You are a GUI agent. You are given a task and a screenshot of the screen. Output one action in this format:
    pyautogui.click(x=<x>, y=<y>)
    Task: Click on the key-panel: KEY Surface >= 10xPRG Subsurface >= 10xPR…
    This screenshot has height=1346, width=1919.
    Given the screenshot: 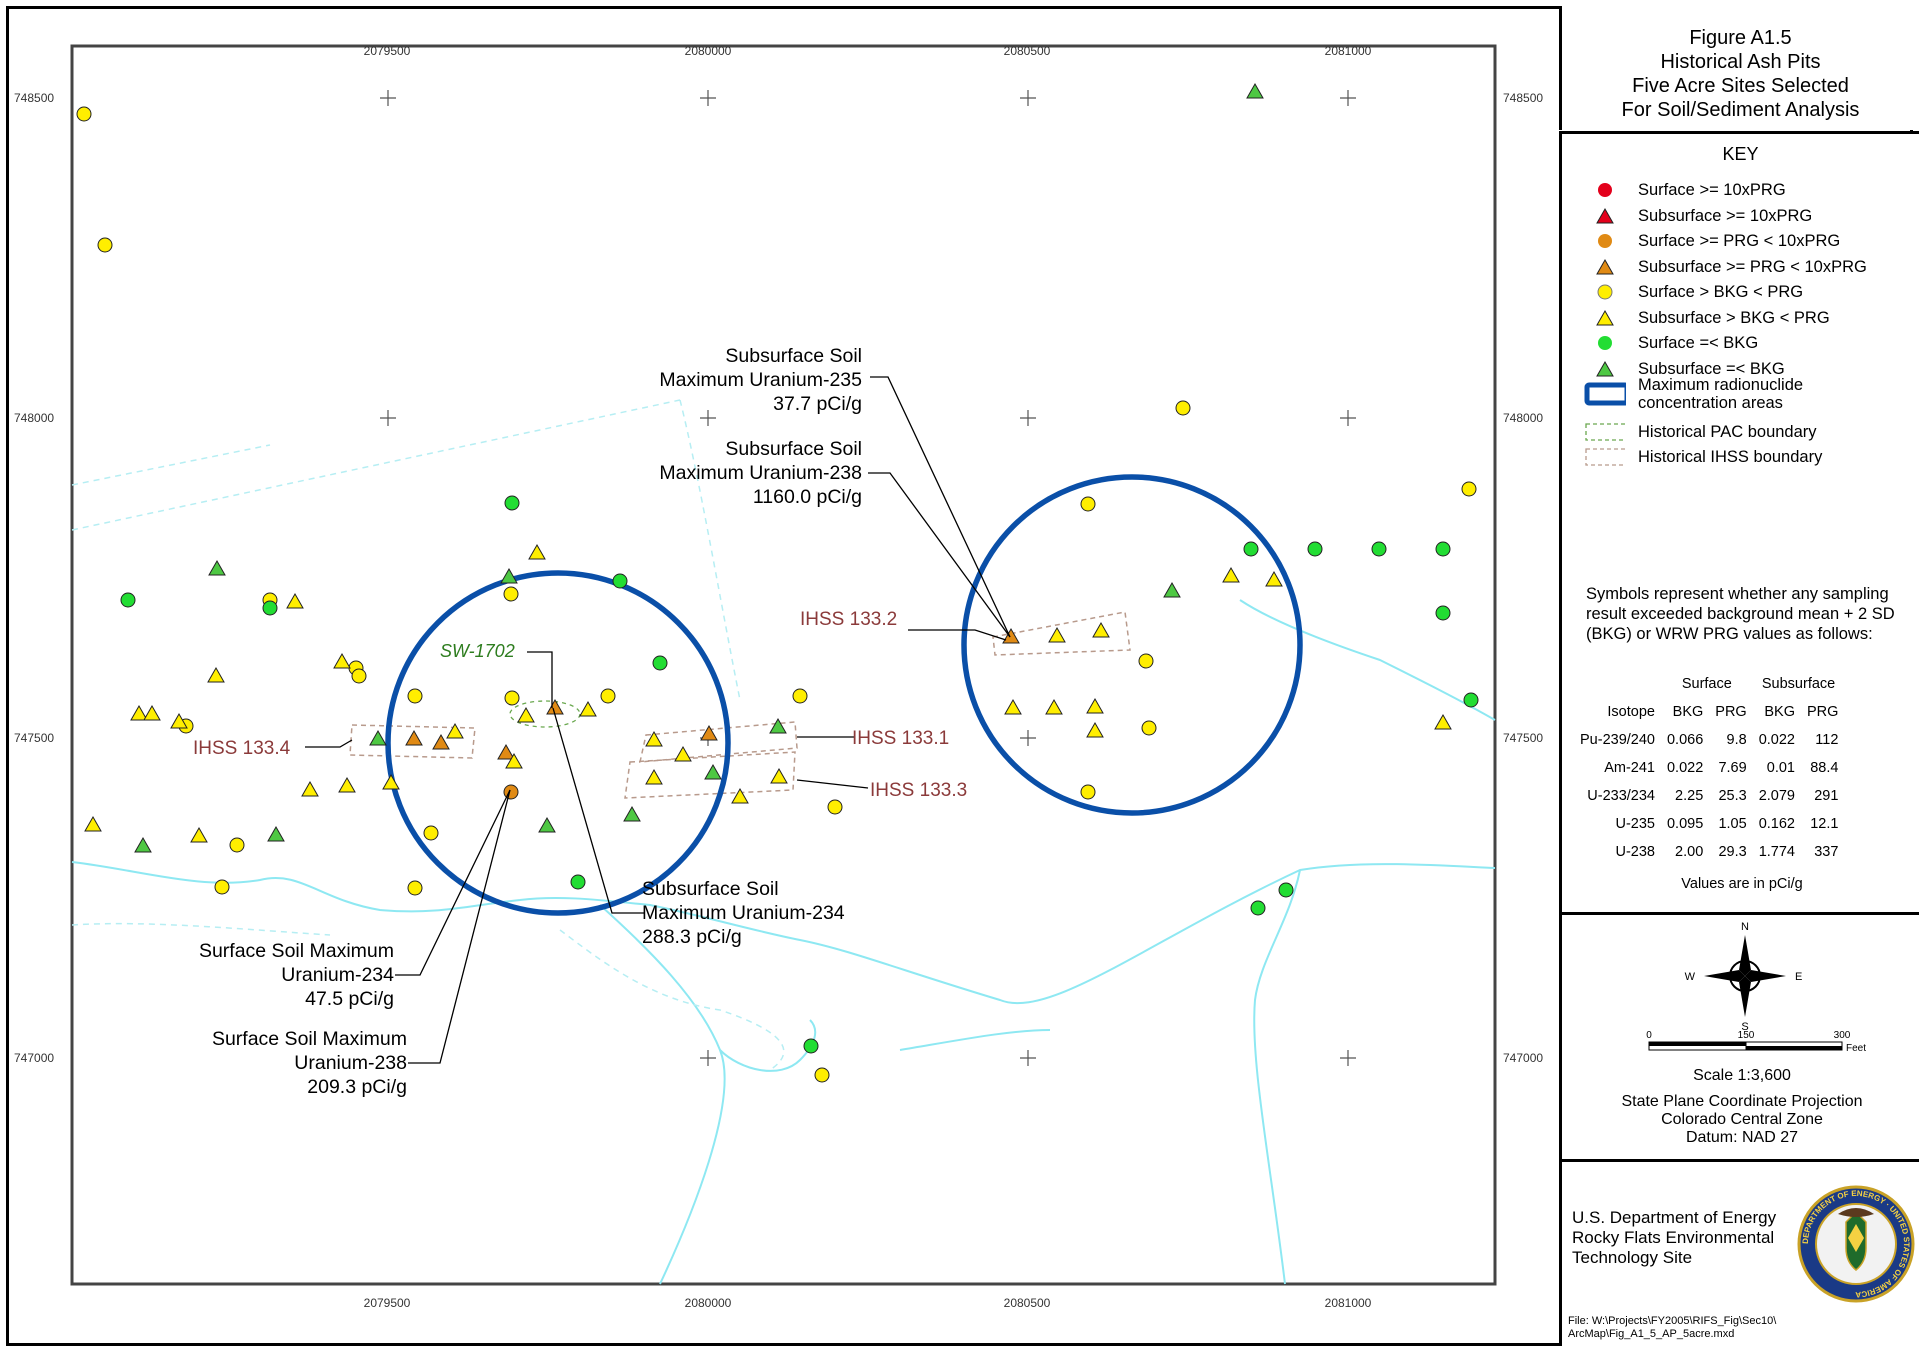 What is the action you would take?
    pyautogui.click(x=1739, y=523)
    